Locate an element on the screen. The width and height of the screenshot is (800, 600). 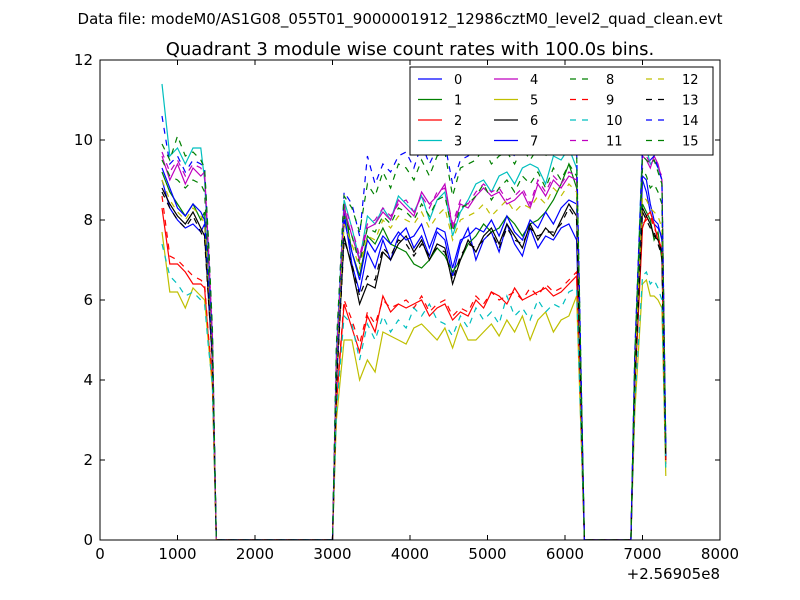
legend-label-2: 2 is located at coordinates (458, 121).